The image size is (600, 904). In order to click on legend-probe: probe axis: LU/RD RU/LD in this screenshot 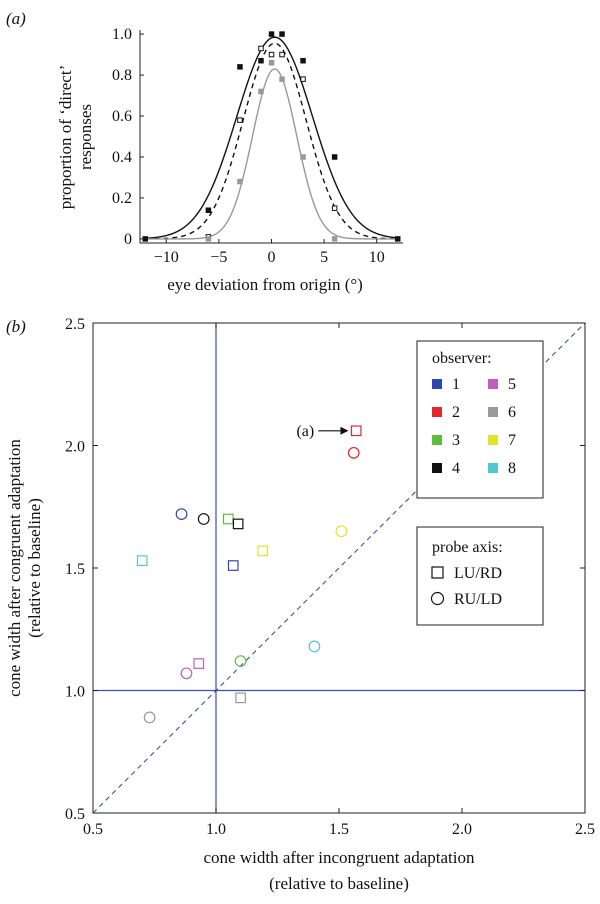, I will do `click(480, 576)`.